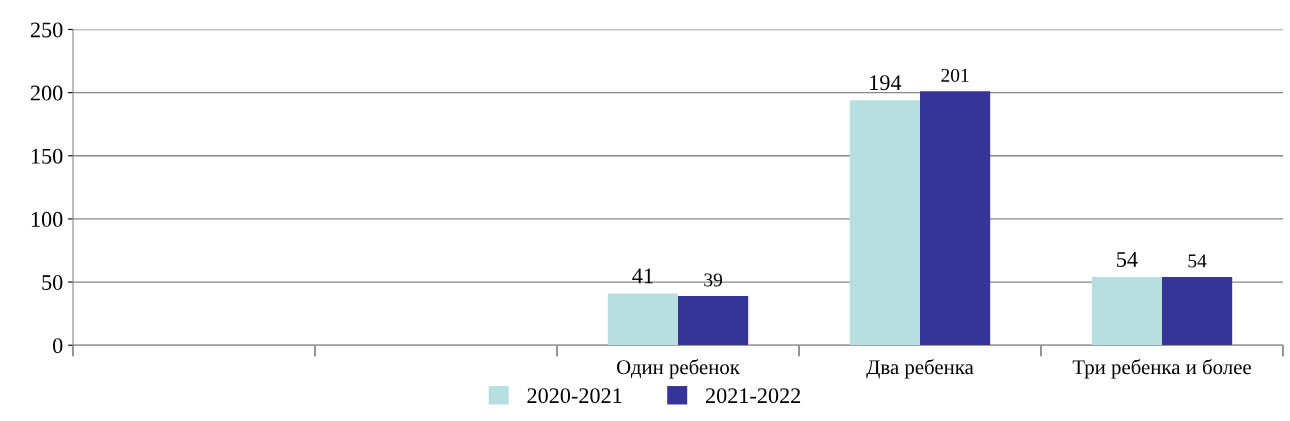  Describe the element at coordinates (47, 219) in the screenshot. I see `y-tick-label: 100` at that location.